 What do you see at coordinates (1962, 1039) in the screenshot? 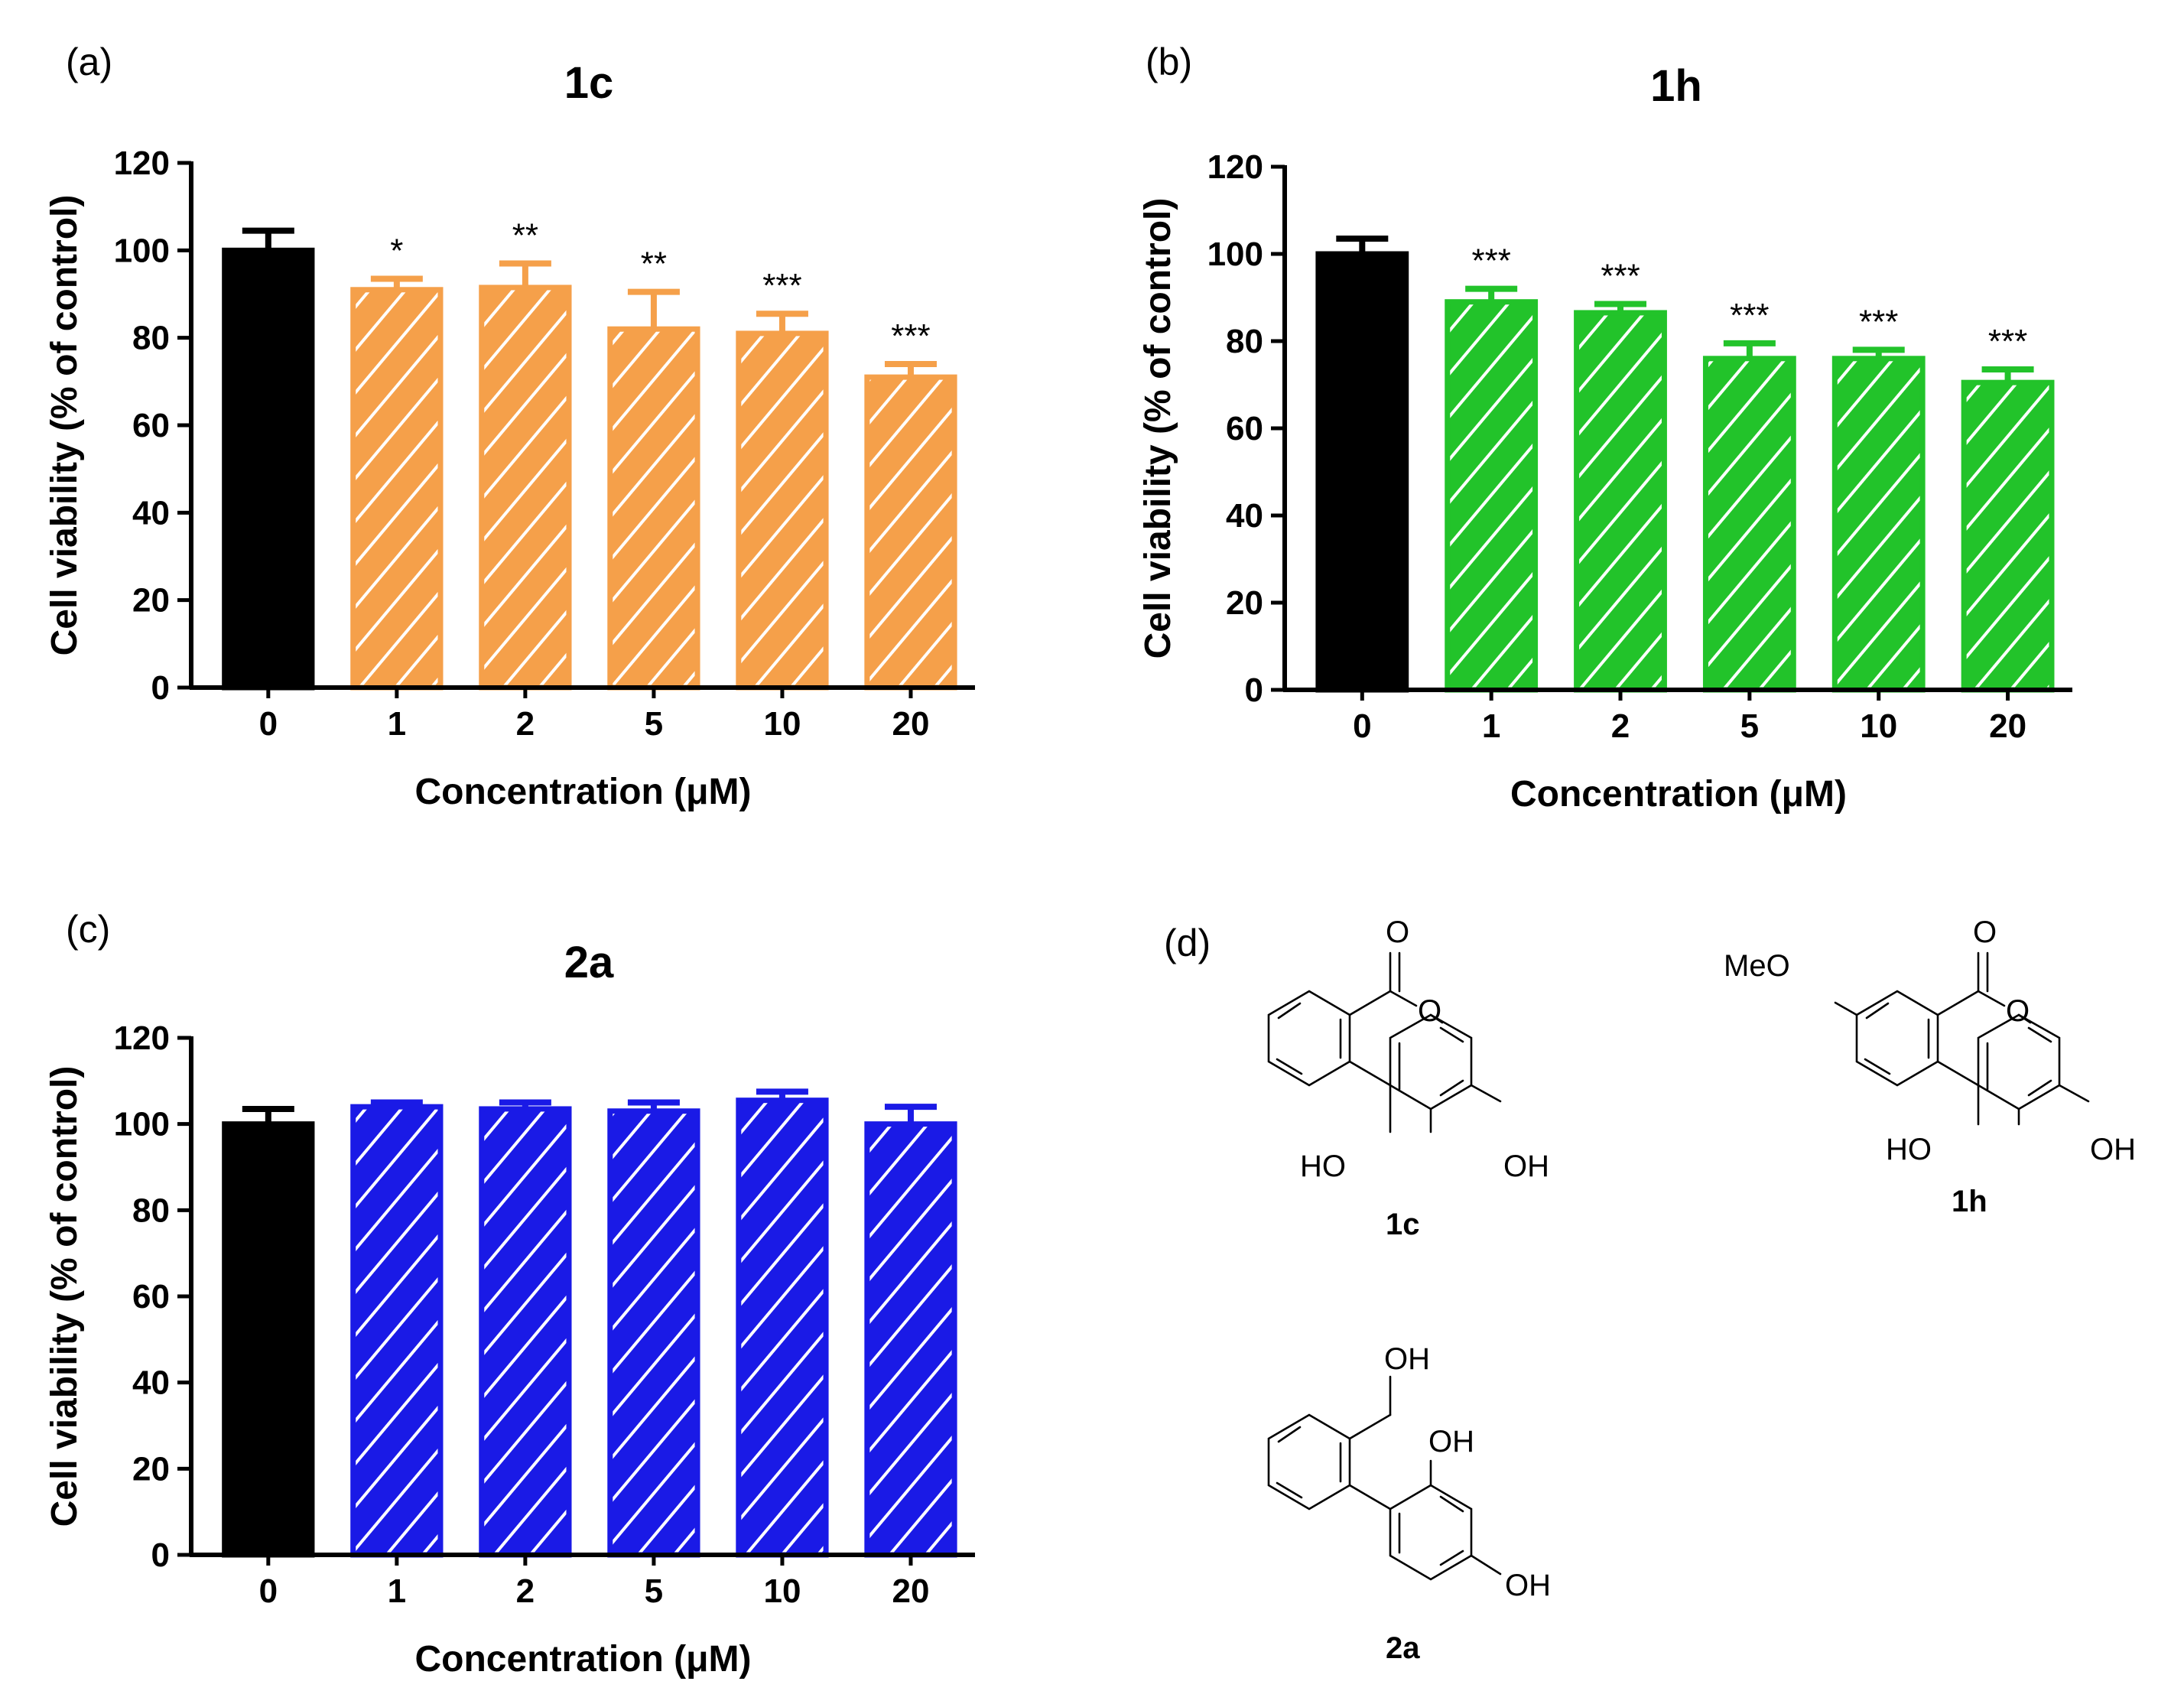
I see `structure-1h-bonds` at bounding box center [1962, 1039].